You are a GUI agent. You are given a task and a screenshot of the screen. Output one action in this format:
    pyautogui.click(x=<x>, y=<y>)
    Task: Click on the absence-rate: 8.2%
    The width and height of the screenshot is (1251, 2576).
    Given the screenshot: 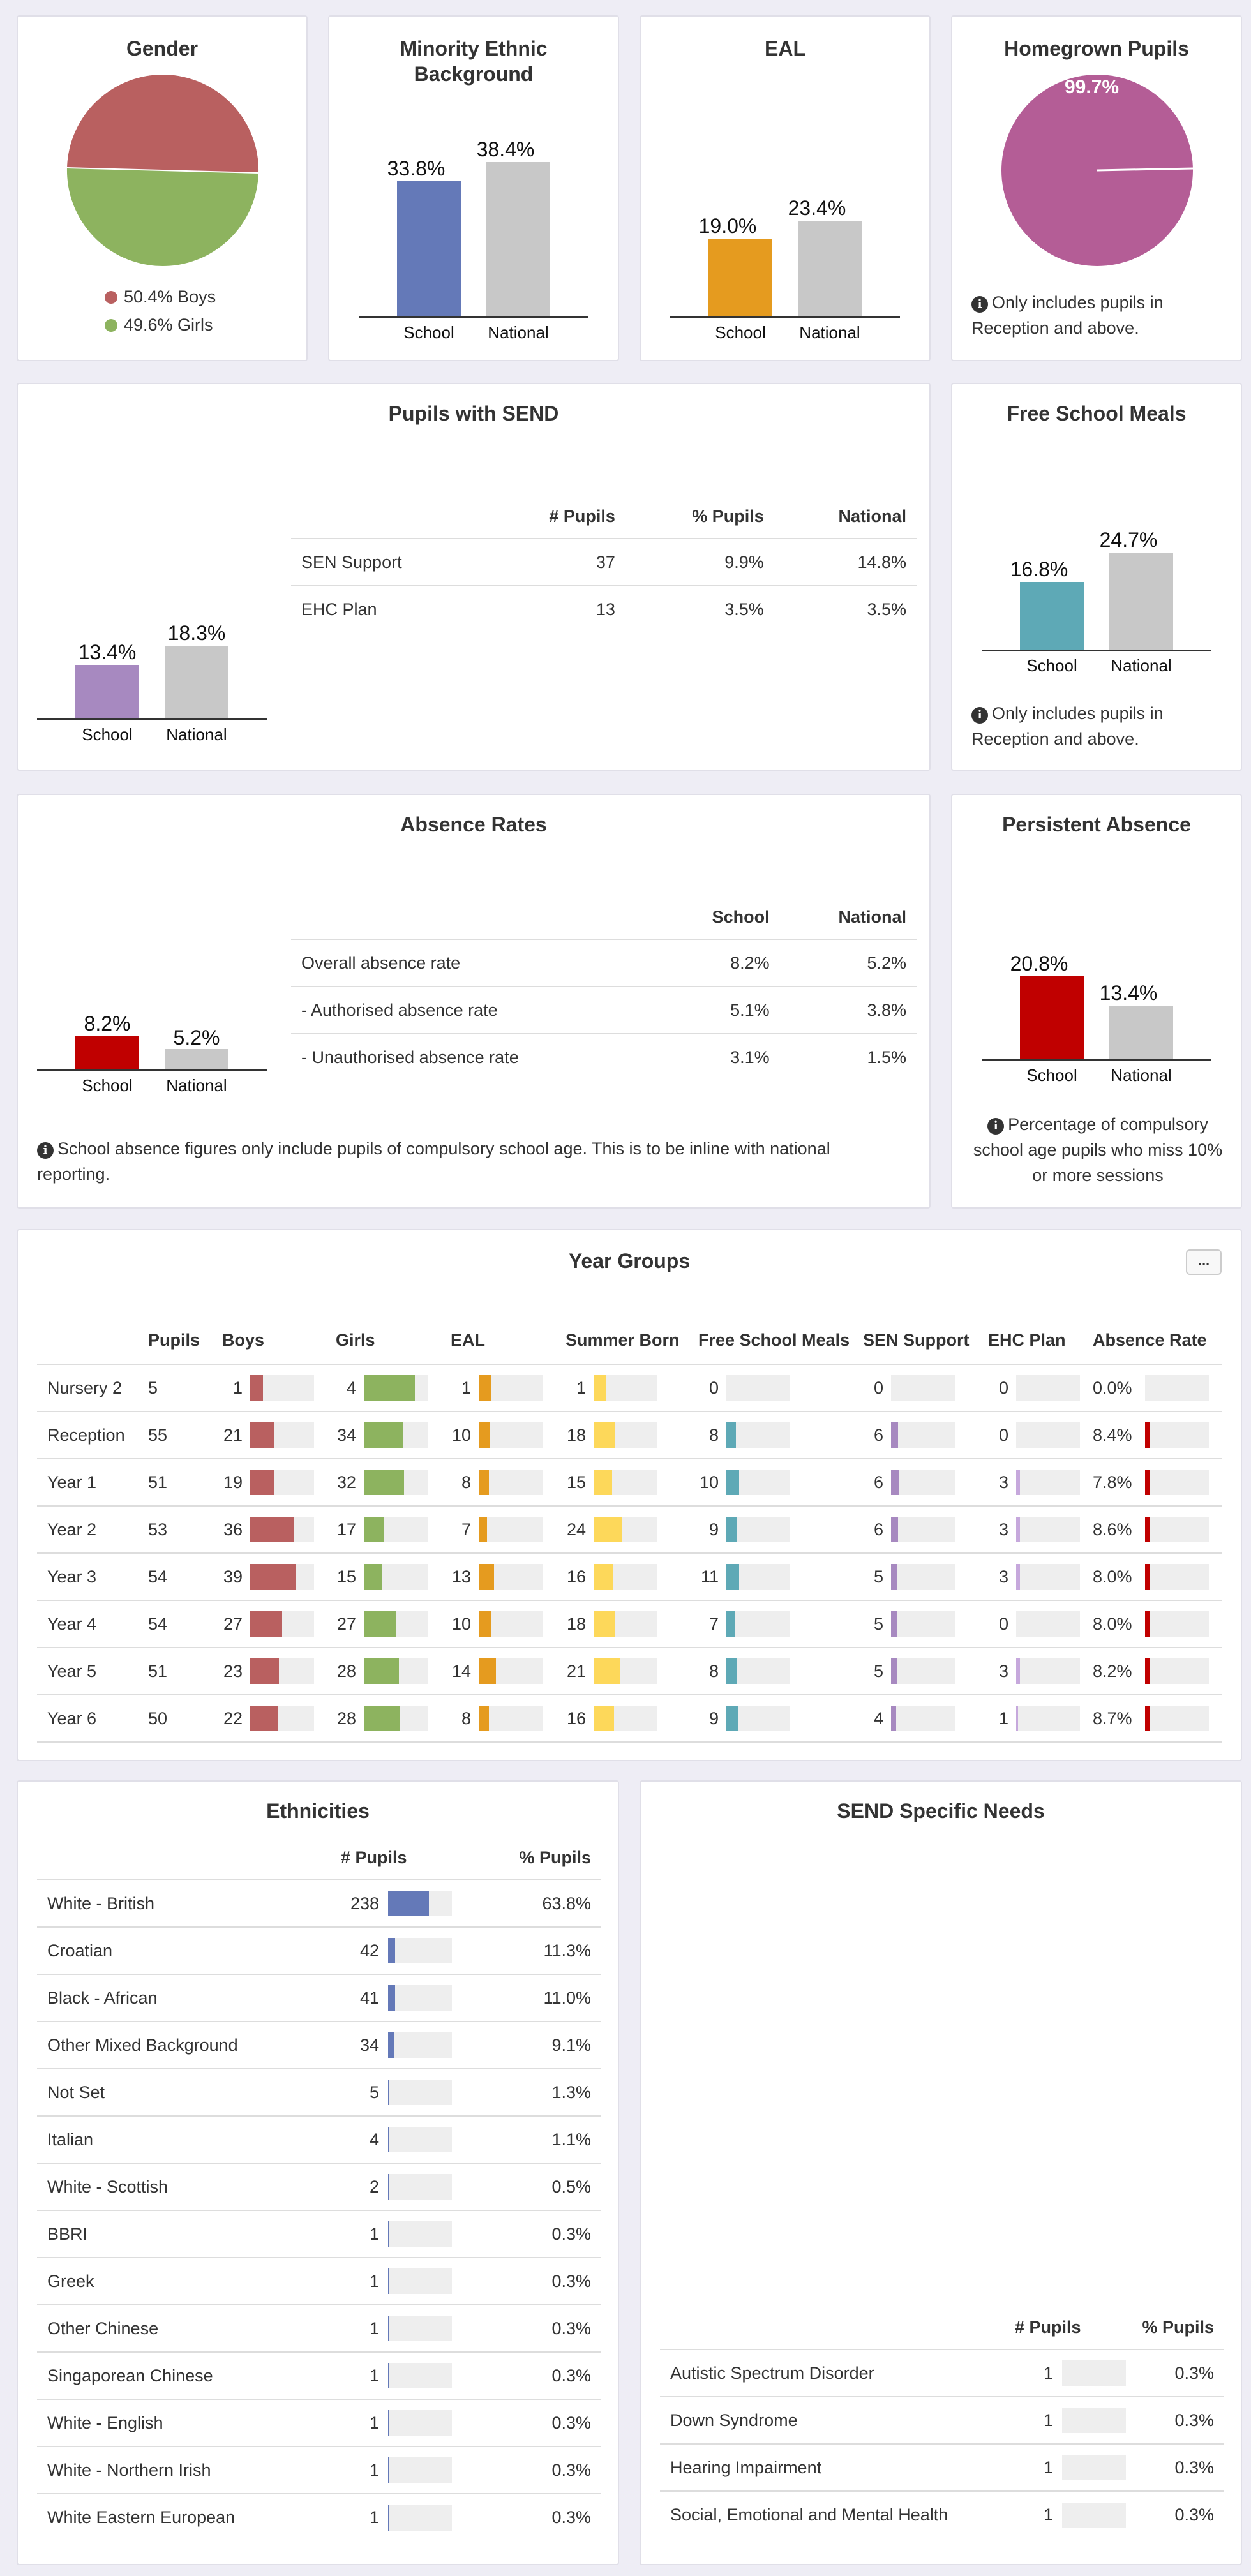 What is the action you would take?
    pyautogui.click(x=1112, y=1671)
    